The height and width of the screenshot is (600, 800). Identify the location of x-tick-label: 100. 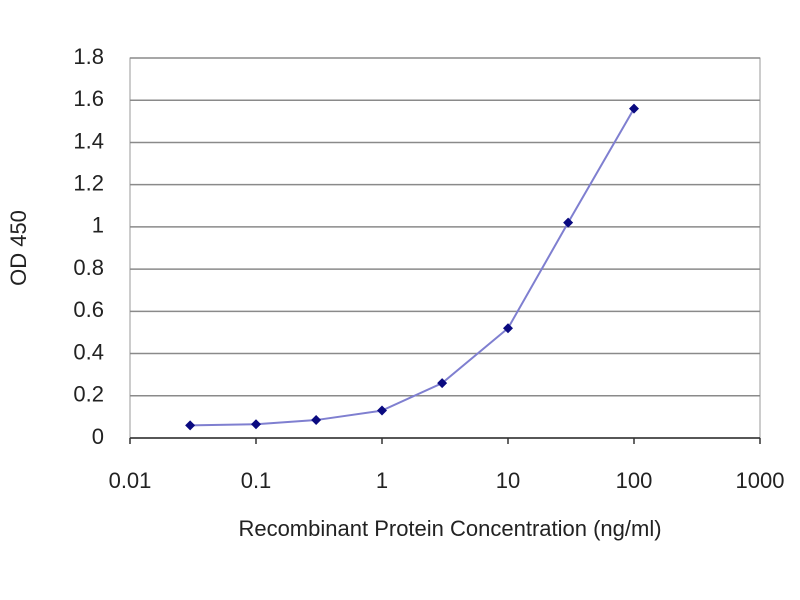
(634, 480).